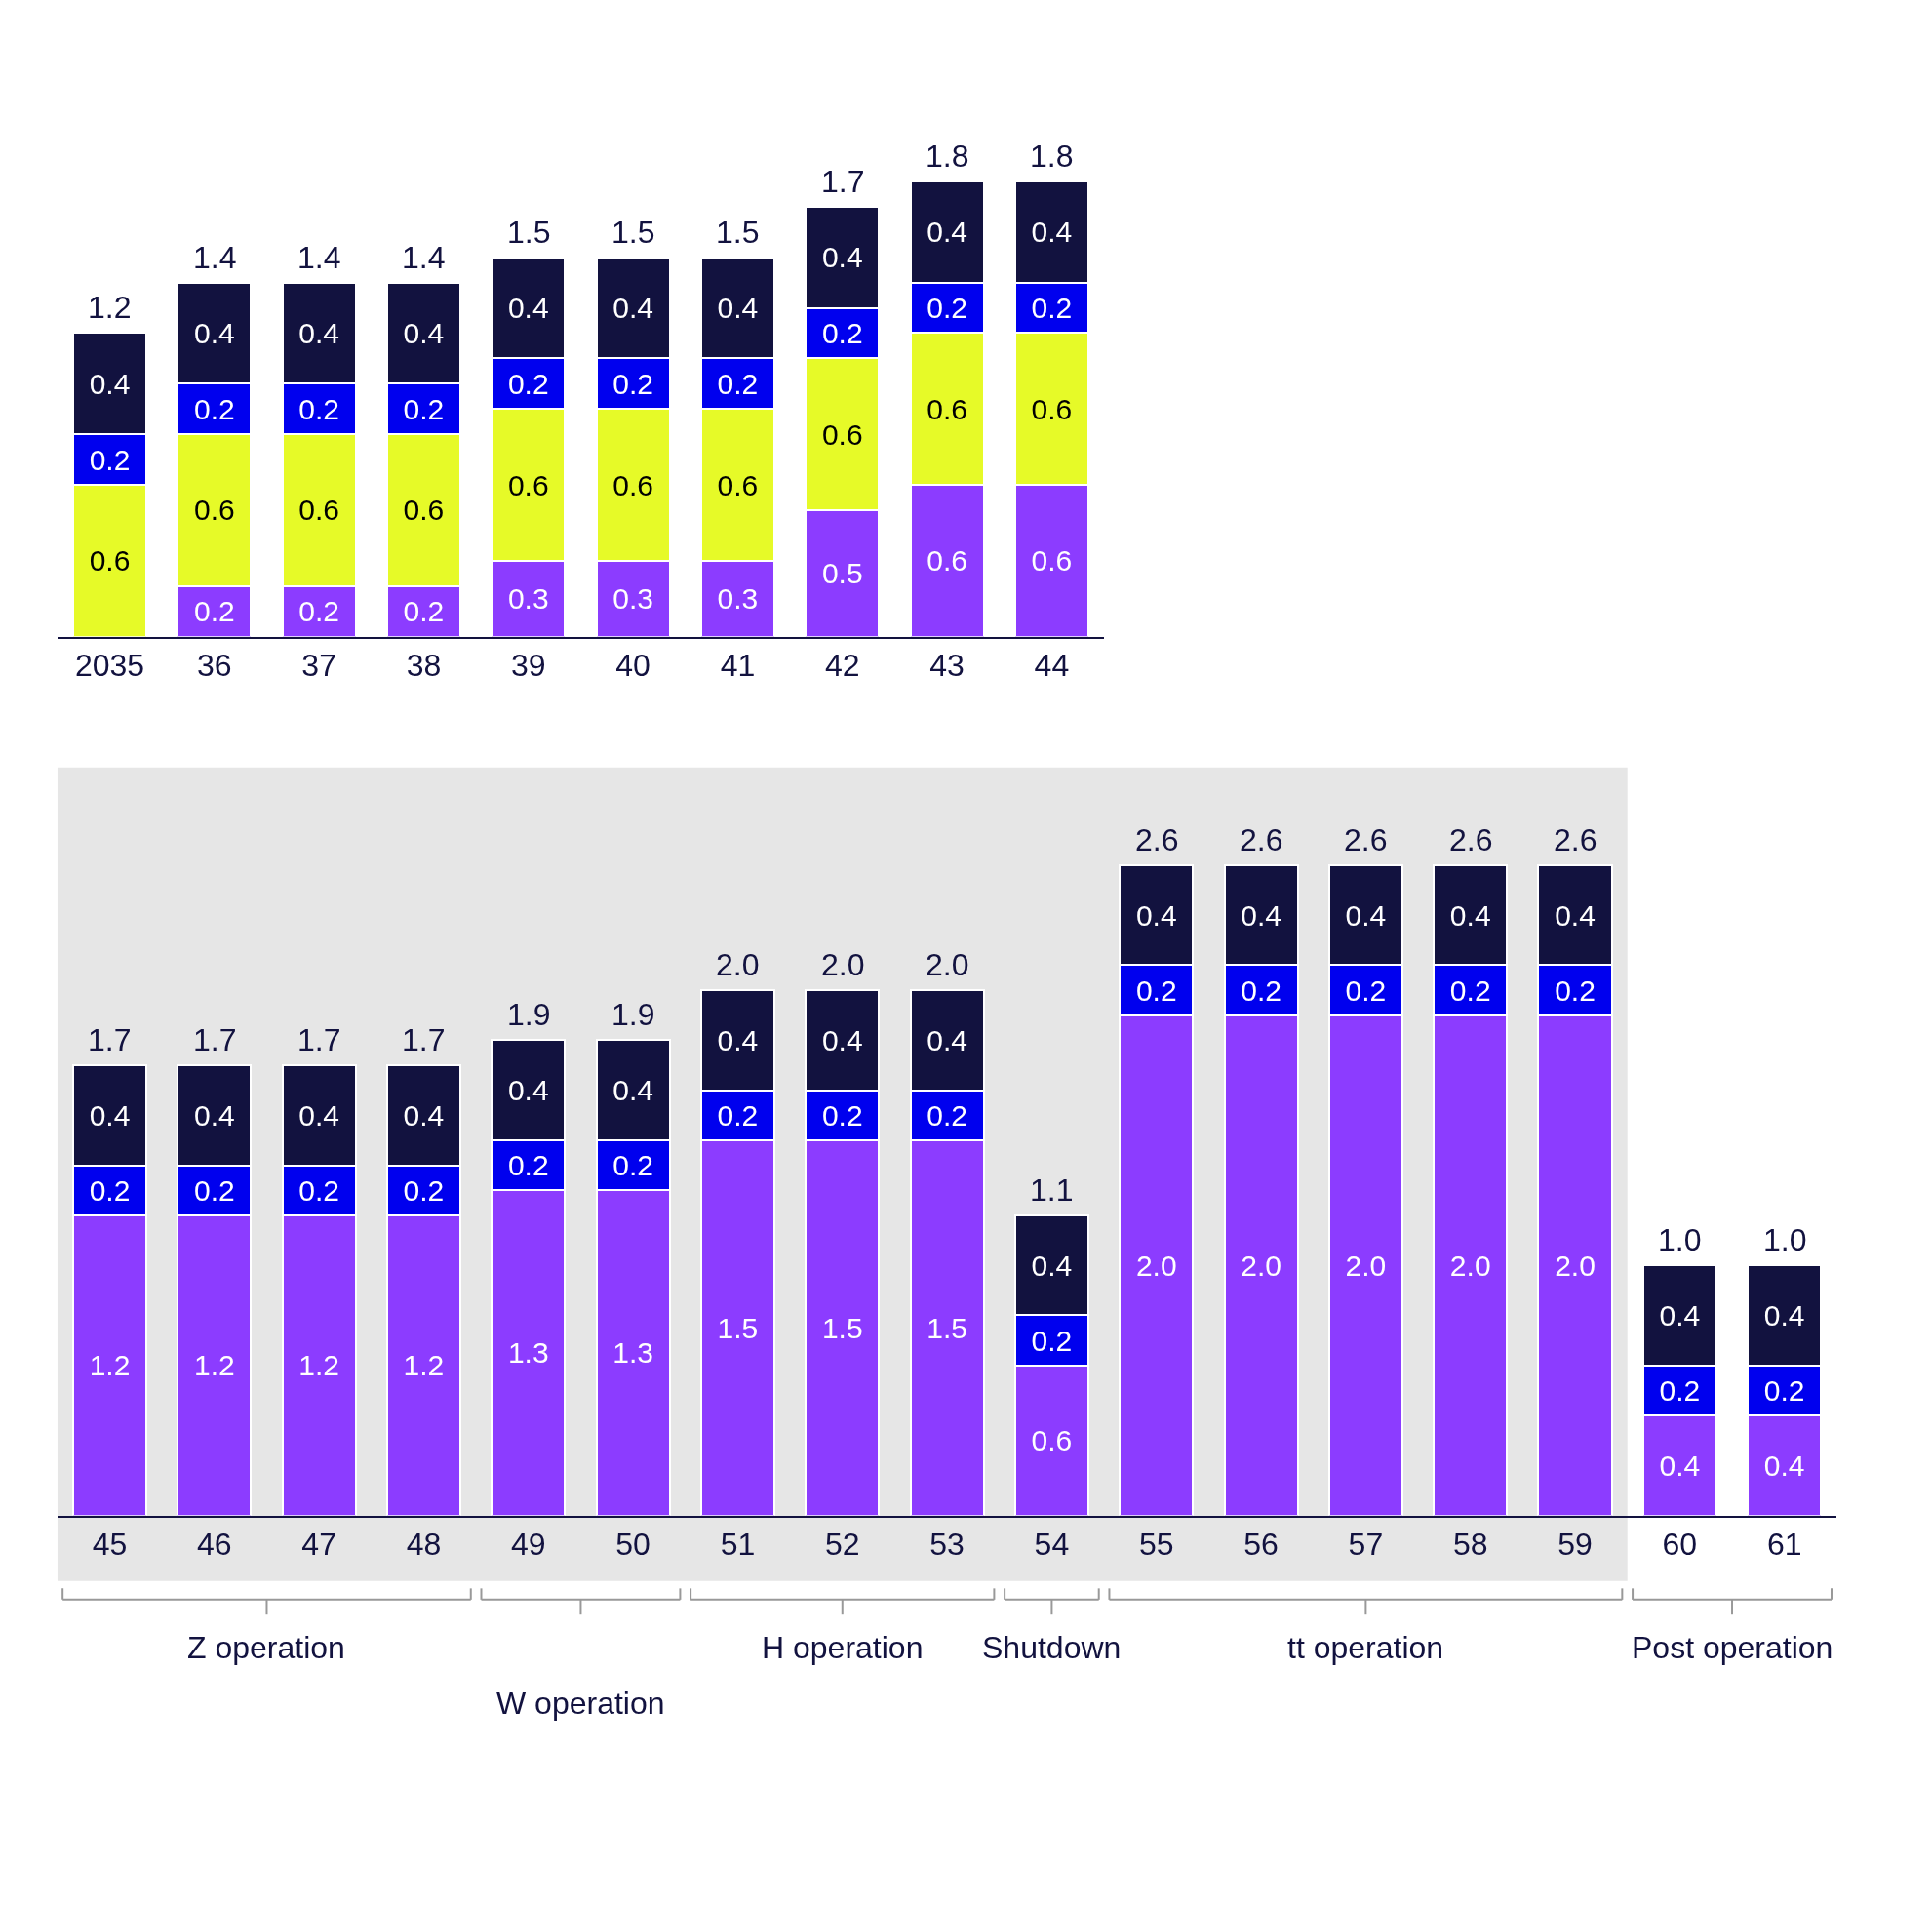 The width and height of the screenshot is (1932, 1909). What do you see at coordinates (842, 1544) in the screenshot?
I see `x-tick-label: 52` at bounding box center [842, 1544].